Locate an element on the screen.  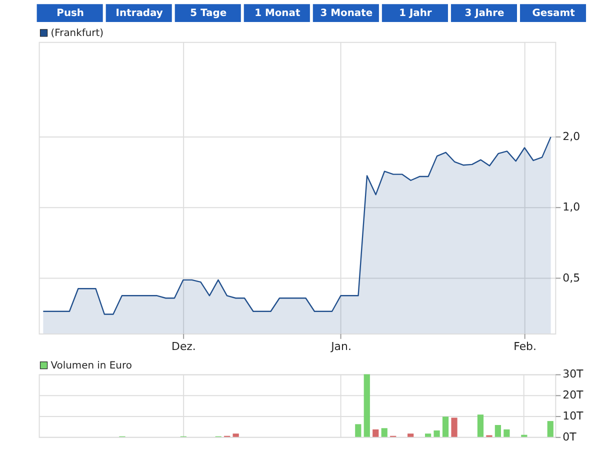
y-tick-label: 0,5 is located at coordinates (571, 277).